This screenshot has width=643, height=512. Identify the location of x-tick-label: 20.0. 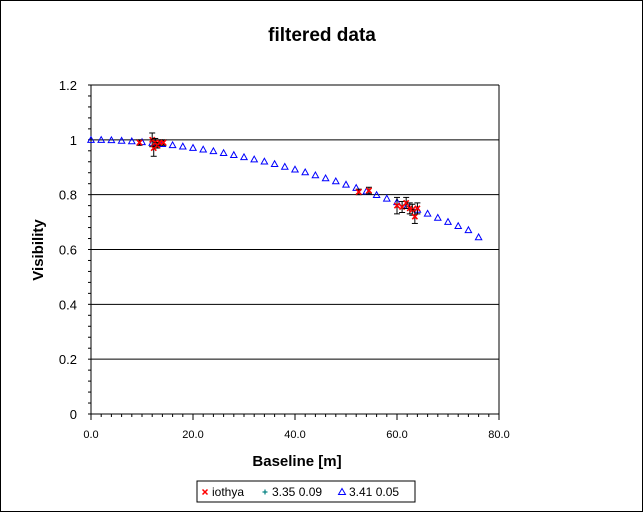
(192, 435).